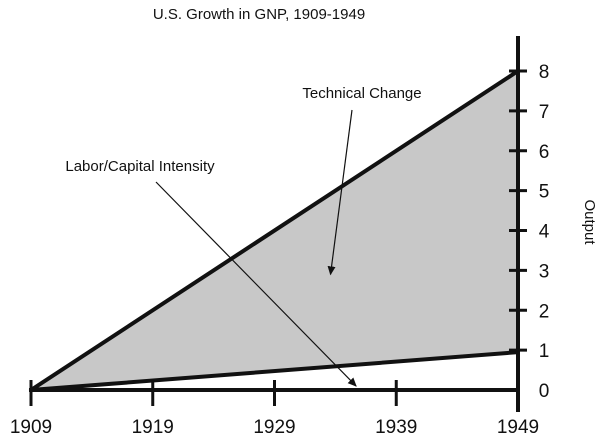 Image resolution: width=595 pixels, height=441 pixels. Describe the element at coordinates (259, 14) in the screenshot. I see `chart-title: U.S. Growth in GNP, 1909-1949` at that location.